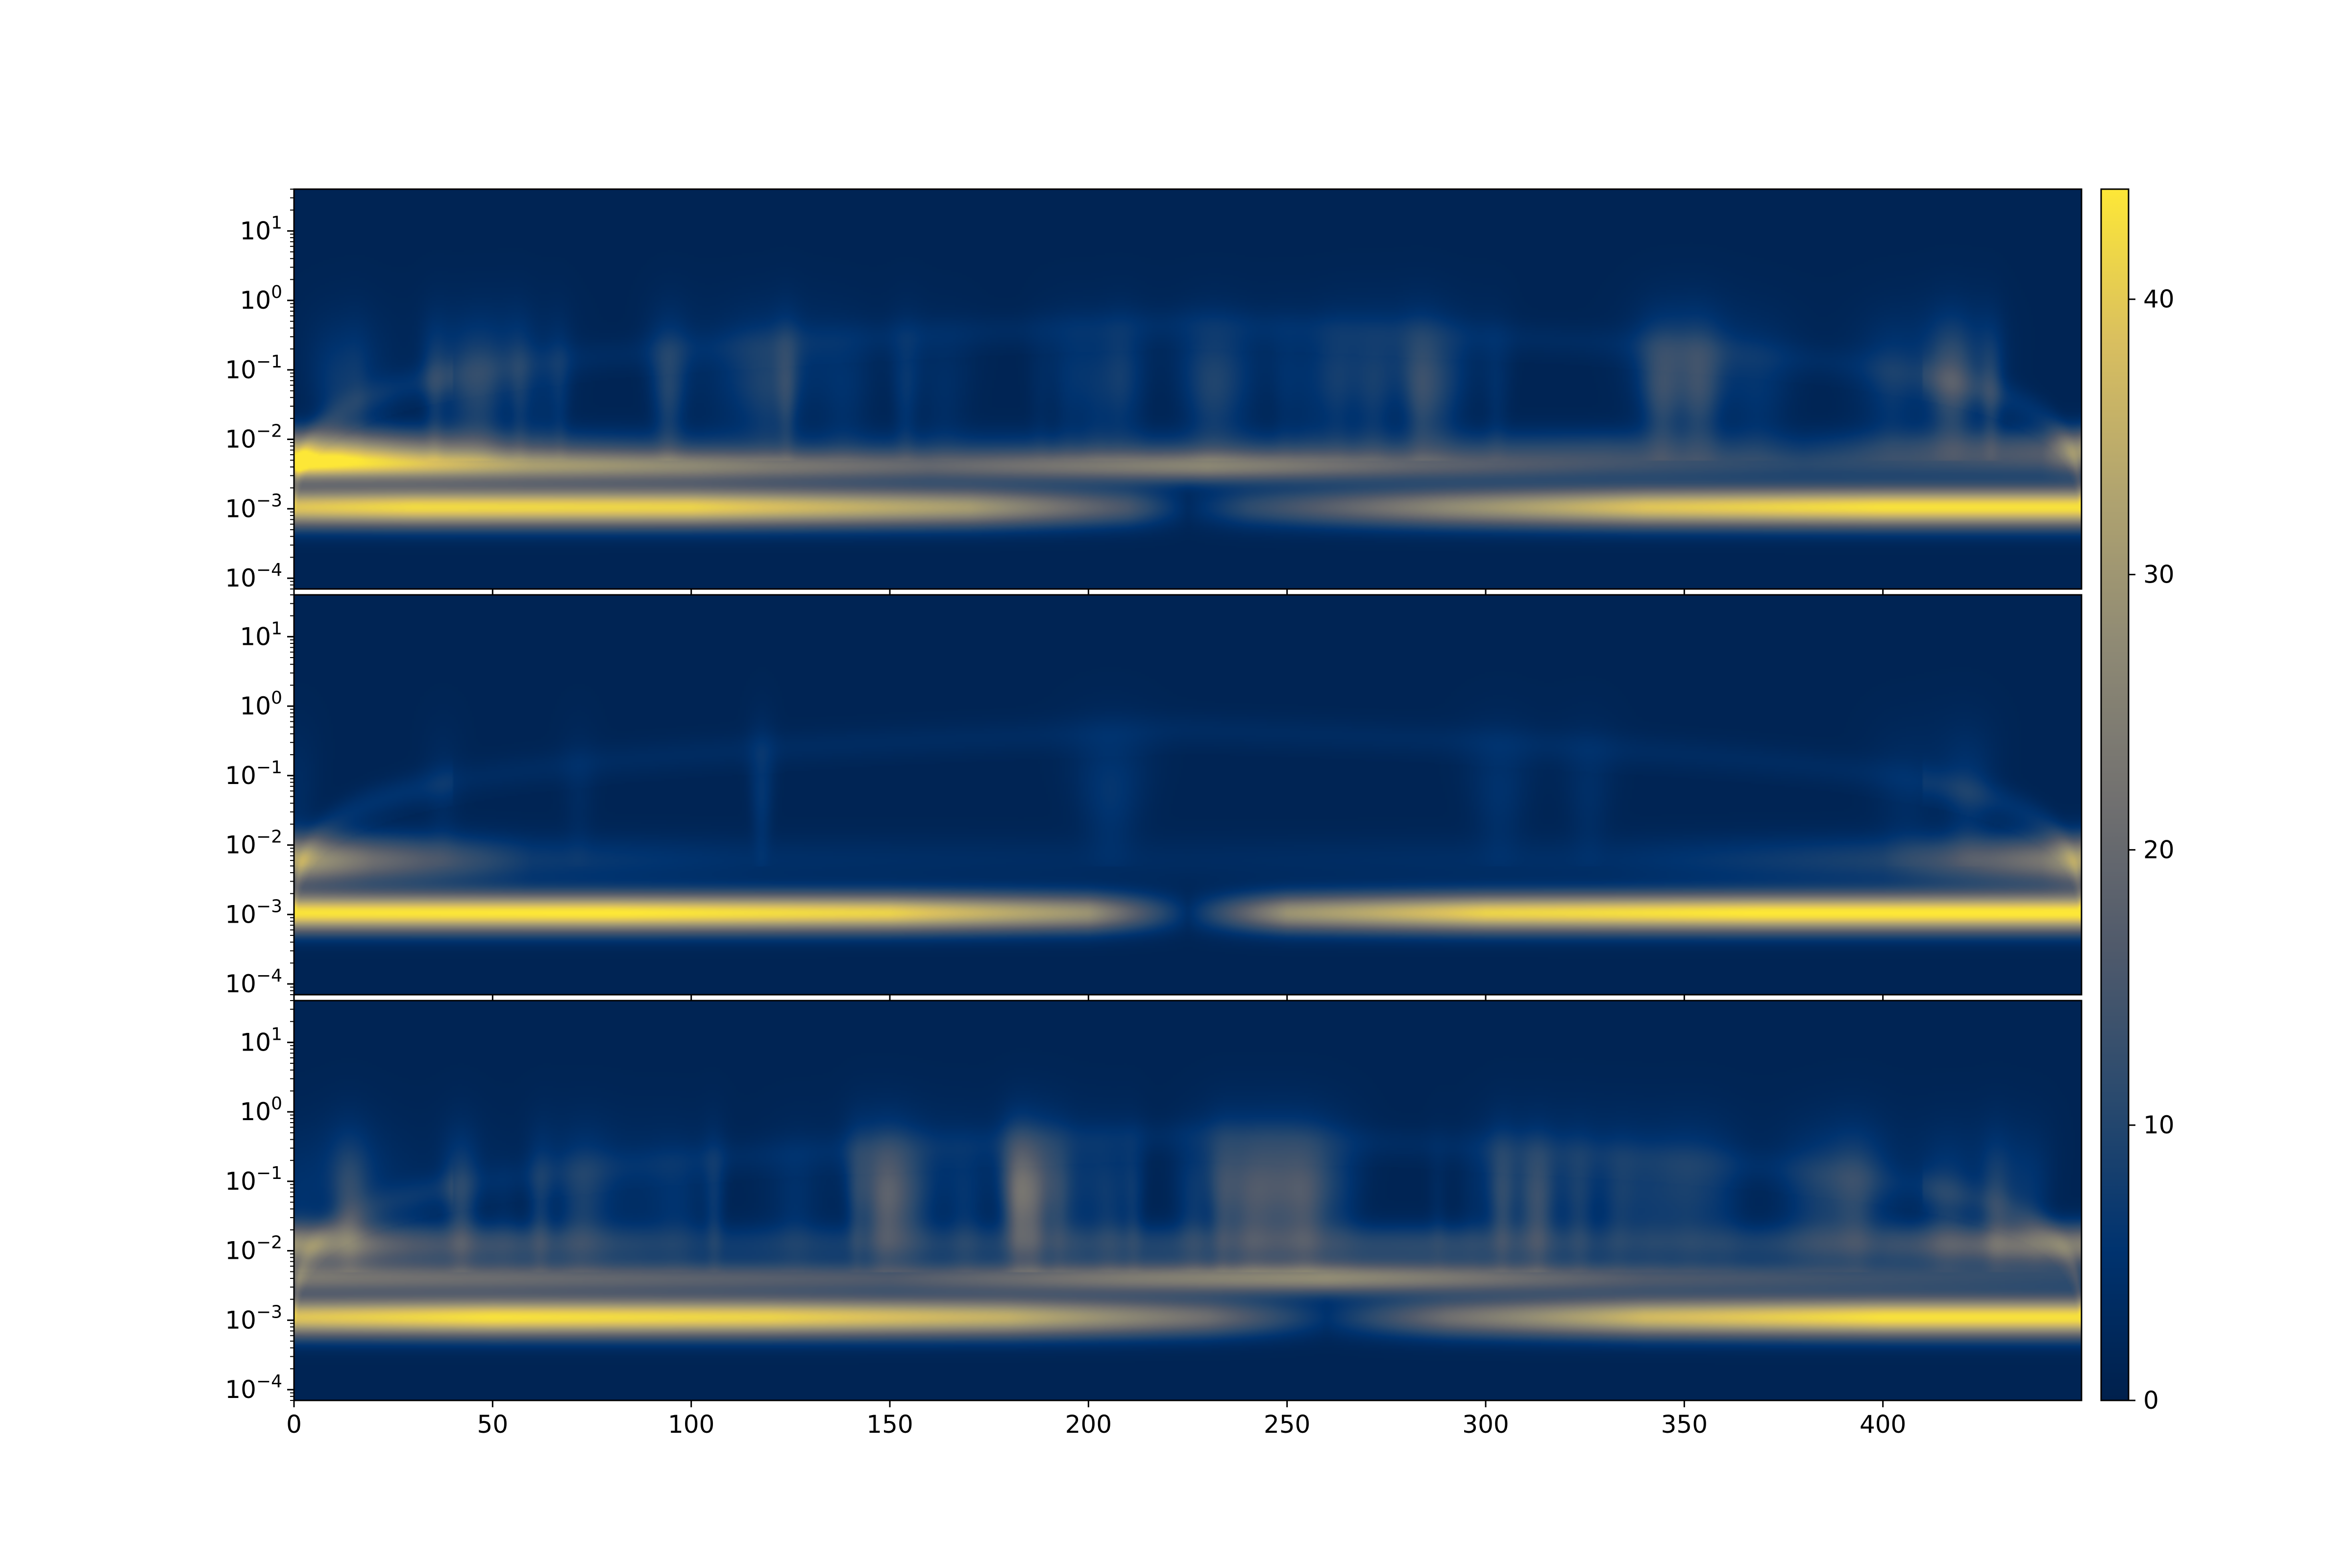 This screenshot has width=2352, height=1568. I want to click on x-tick-label: 250, so click(1287, 1424).